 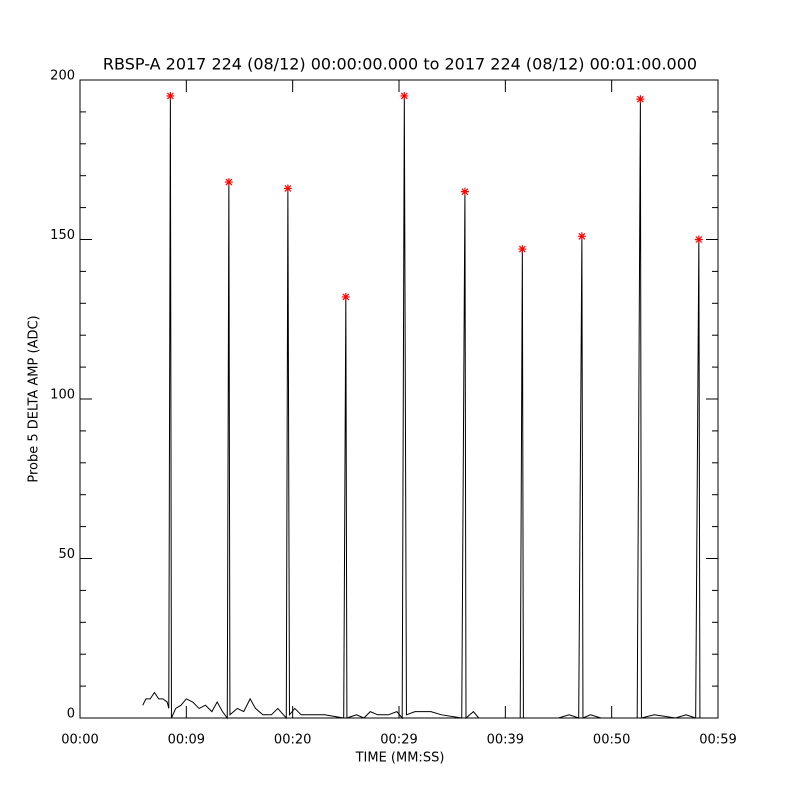 What do you see at coordinates (505, 740) in the screenshot?
I see `x-tick-label: 00:39` at bounding box center [505, 740].